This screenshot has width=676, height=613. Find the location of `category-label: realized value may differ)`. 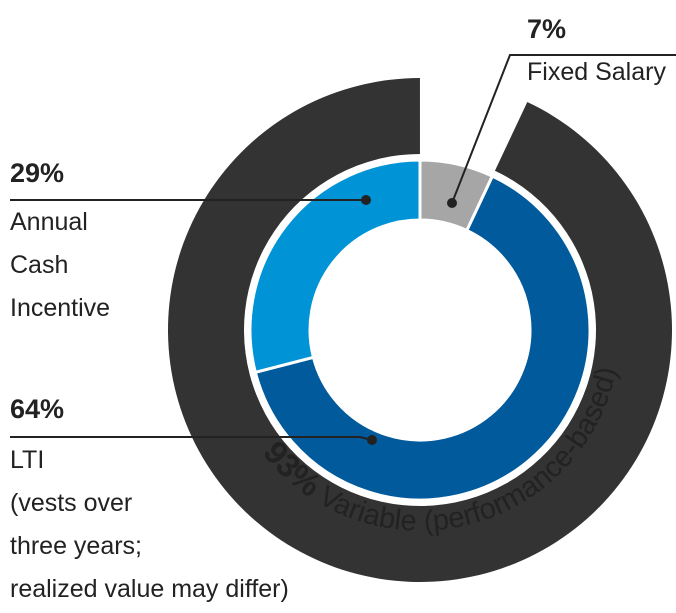

category-label: realized value may differ) is located at coordinates (149, 589).